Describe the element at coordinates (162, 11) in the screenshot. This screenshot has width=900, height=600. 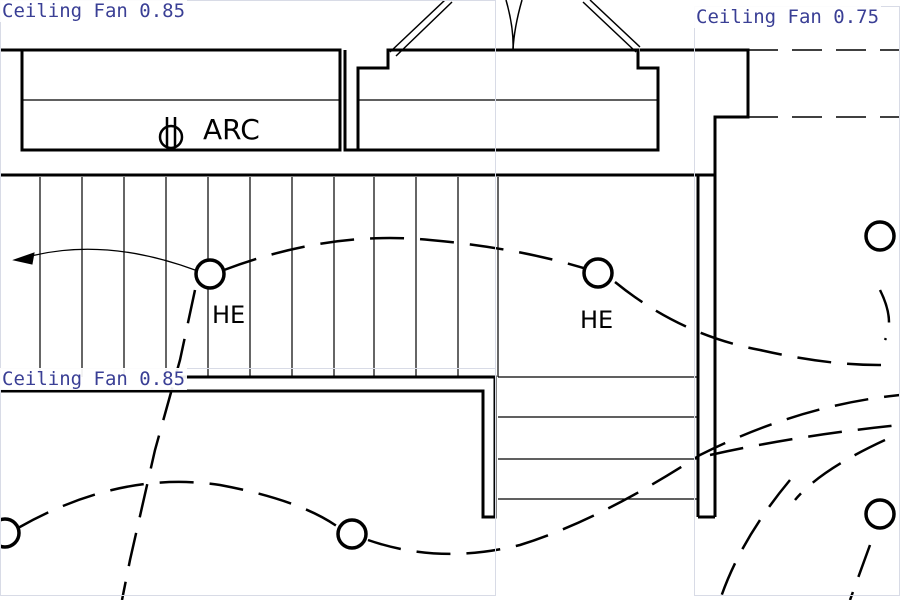
I see `detection-label-1-score: 0.85` at that location.